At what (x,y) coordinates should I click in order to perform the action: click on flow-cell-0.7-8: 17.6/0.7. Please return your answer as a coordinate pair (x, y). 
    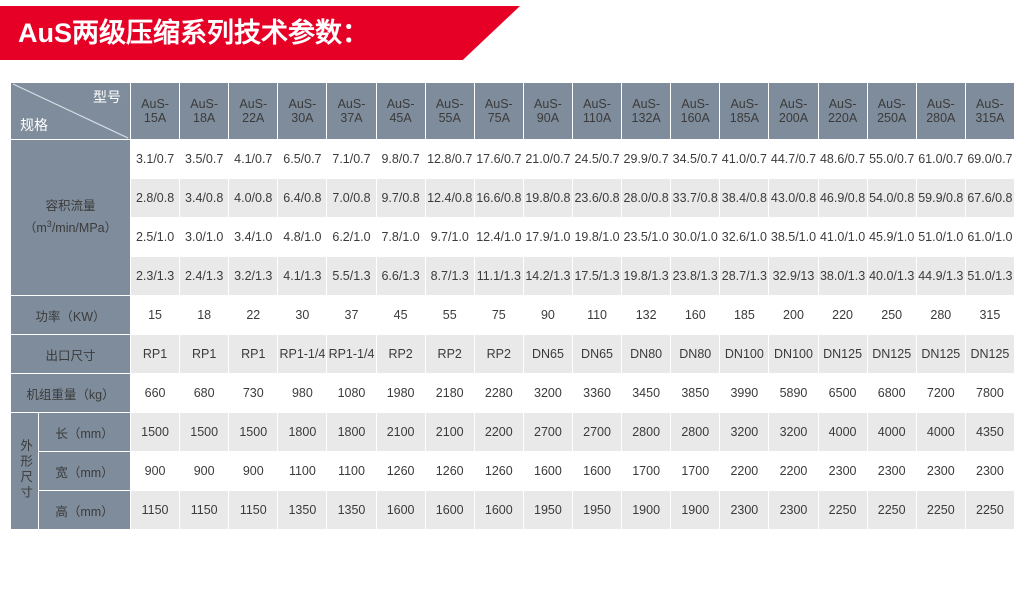
    Looking at the image, I should click on (498, 159).